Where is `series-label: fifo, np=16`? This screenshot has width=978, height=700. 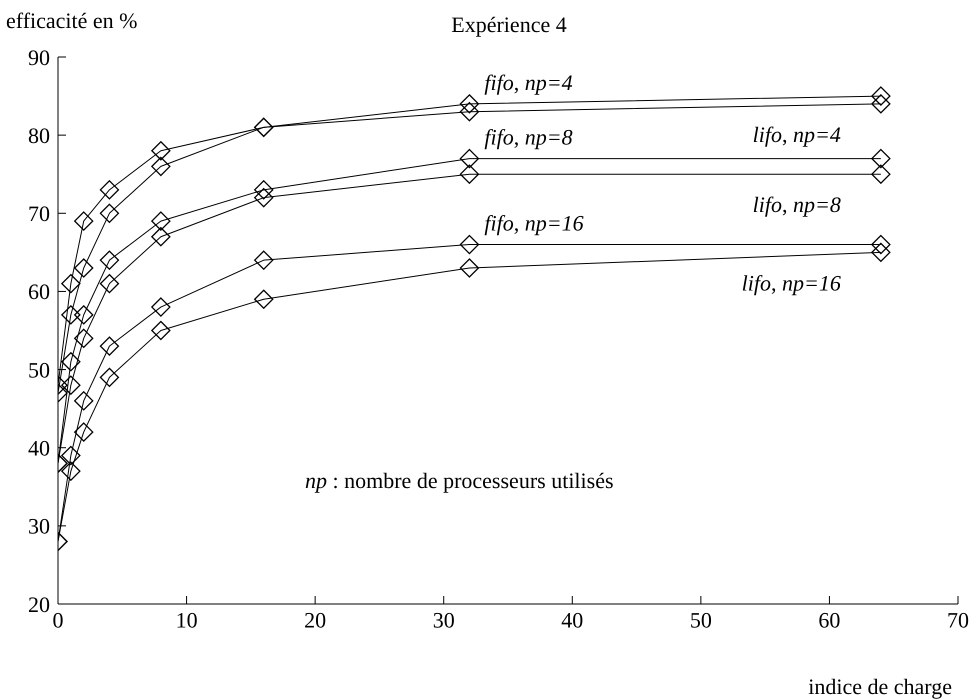 series-label: fifo, np=16 is located at coordinates (534, 223).